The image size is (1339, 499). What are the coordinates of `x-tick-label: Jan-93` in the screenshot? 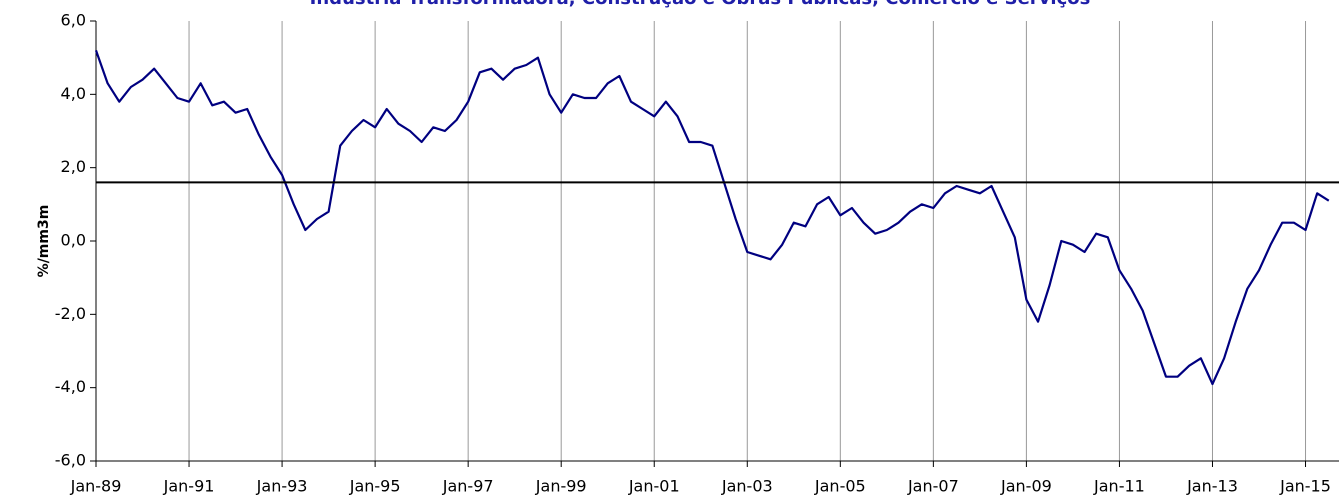 It's located at (282, 486).